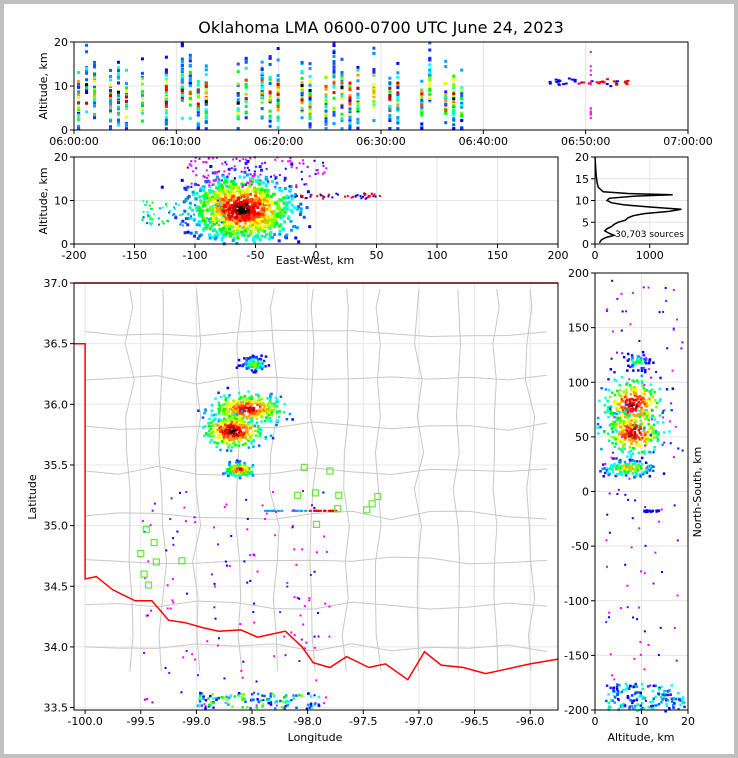 The image size is (738, 758). I want to click on altitude-tick-label: 10, so click(61, 86).